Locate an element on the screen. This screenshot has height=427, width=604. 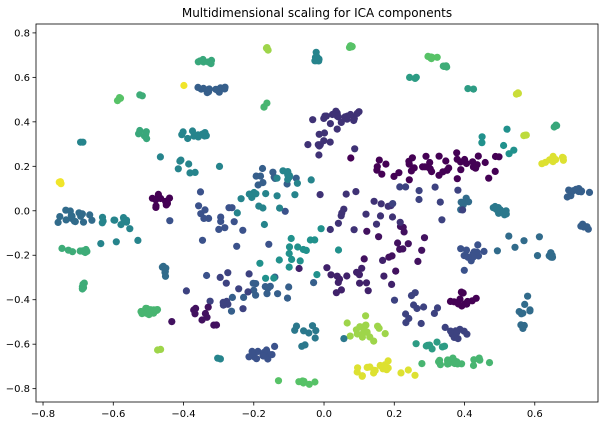
y-tick-label: 0.8 is located at coordinates (22, 33).